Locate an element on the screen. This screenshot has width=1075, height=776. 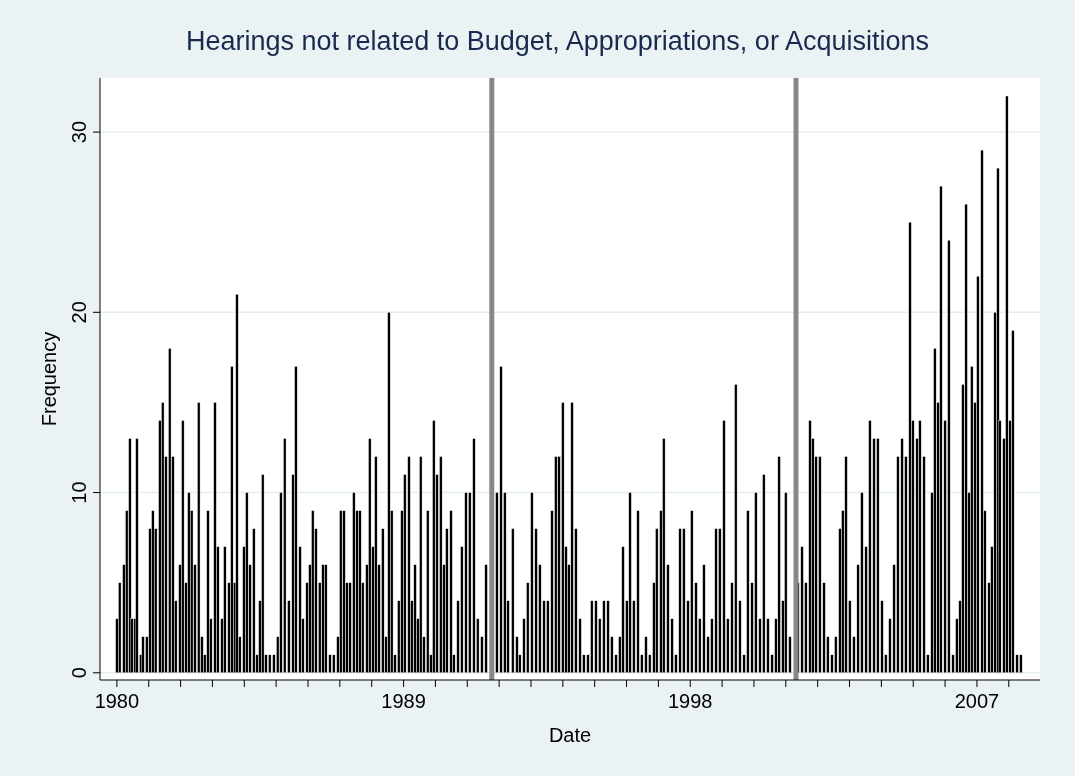
y-tick-label: 0 is located at coordinates (79, 673).